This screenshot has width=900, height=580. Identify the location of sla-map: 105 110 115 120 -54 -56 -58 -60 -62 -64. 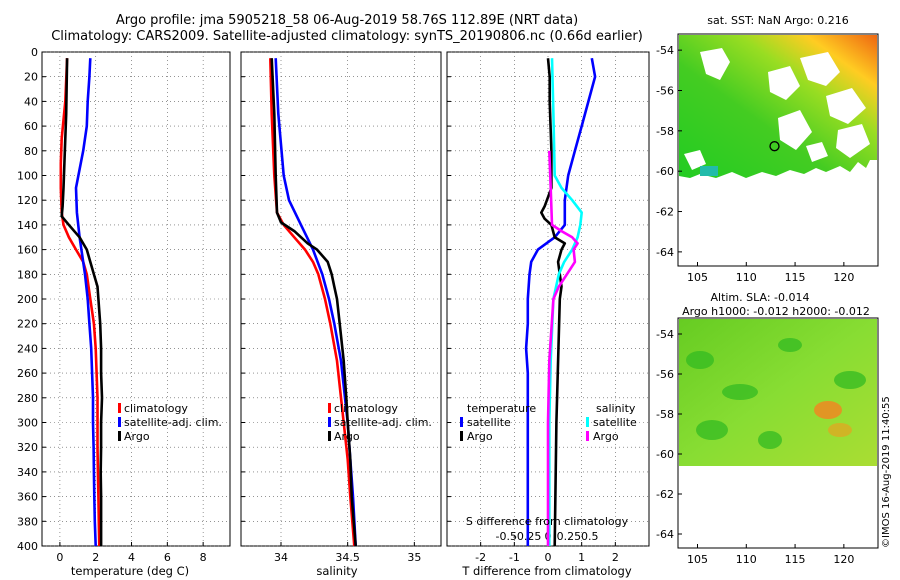
(767, 441).